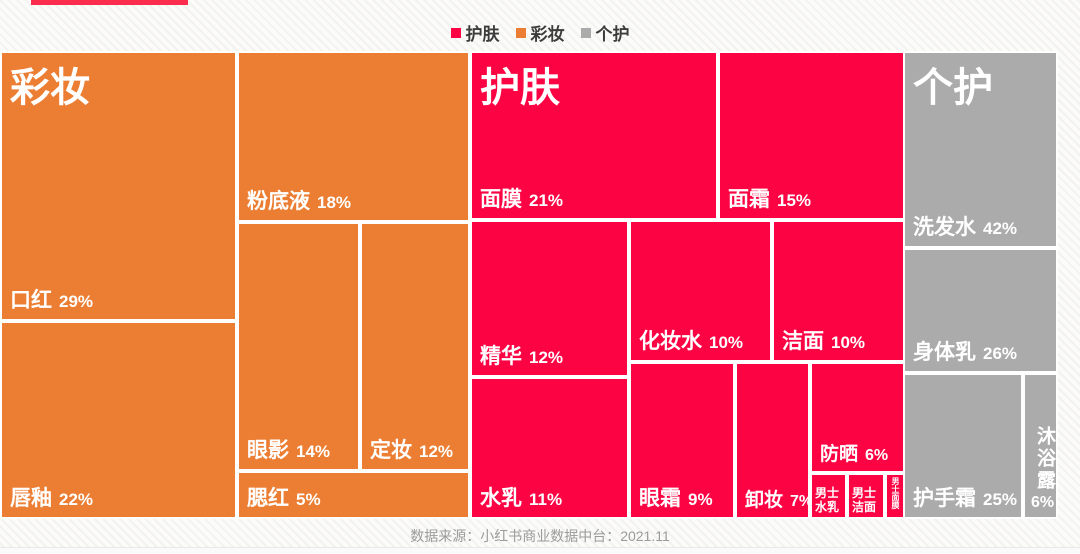  What do you see at coordinates (118, 420) in the screenshot?
I see `cell-lip-glaze: 唇釉 22%` at bounding box center [118, 420].